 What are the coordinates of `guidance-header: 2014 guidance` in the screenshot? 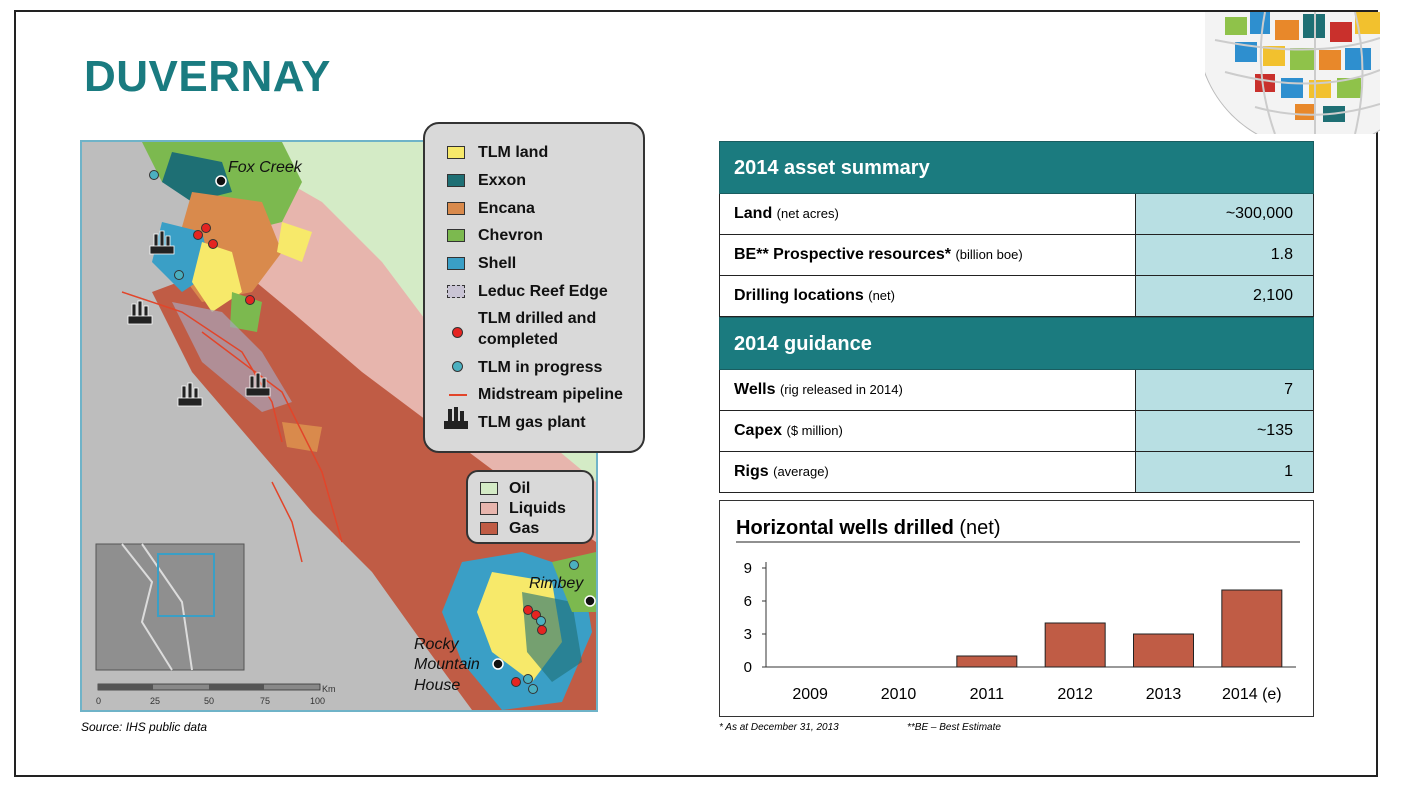 It's located at (1016, 343).